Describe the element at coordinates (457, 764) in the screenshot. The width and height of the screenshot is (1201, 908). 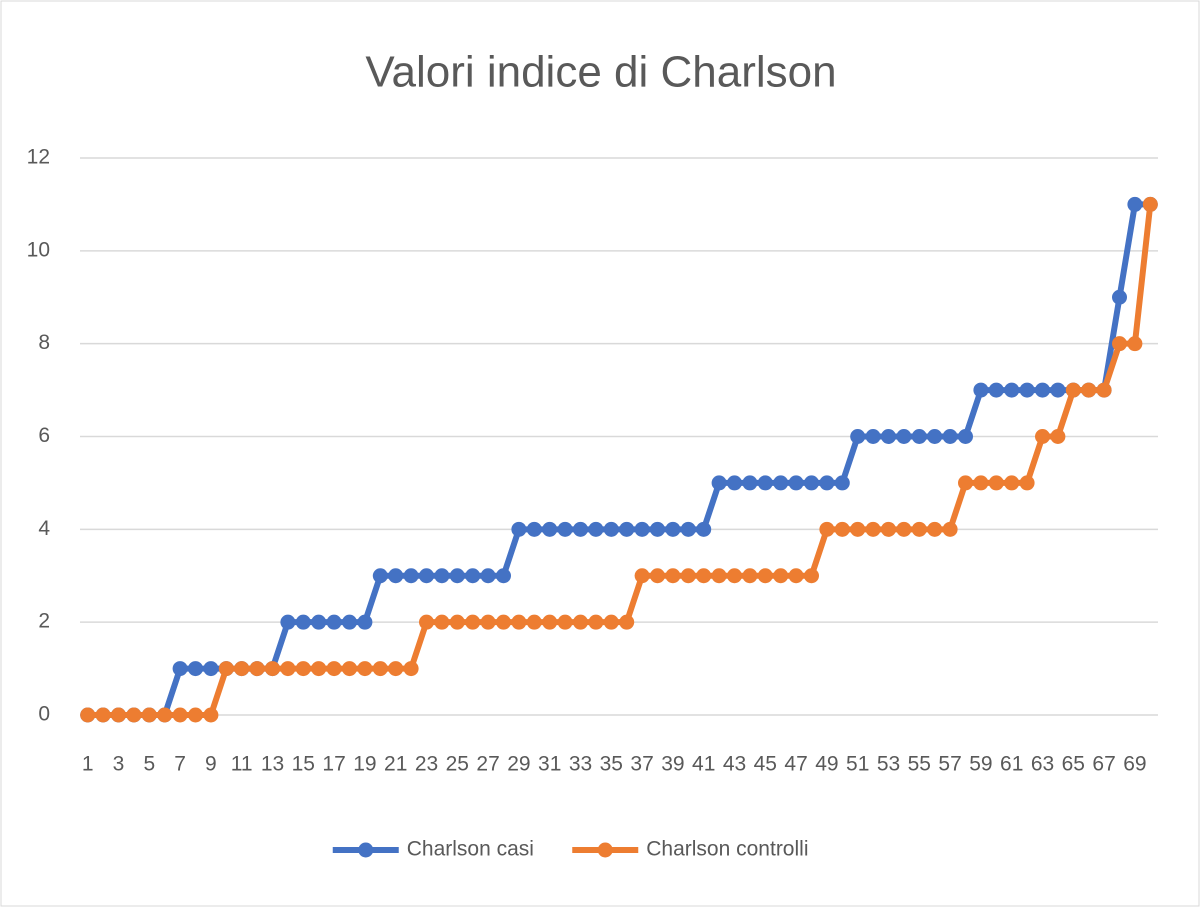
I see `x-tick-label: 25` at that location.